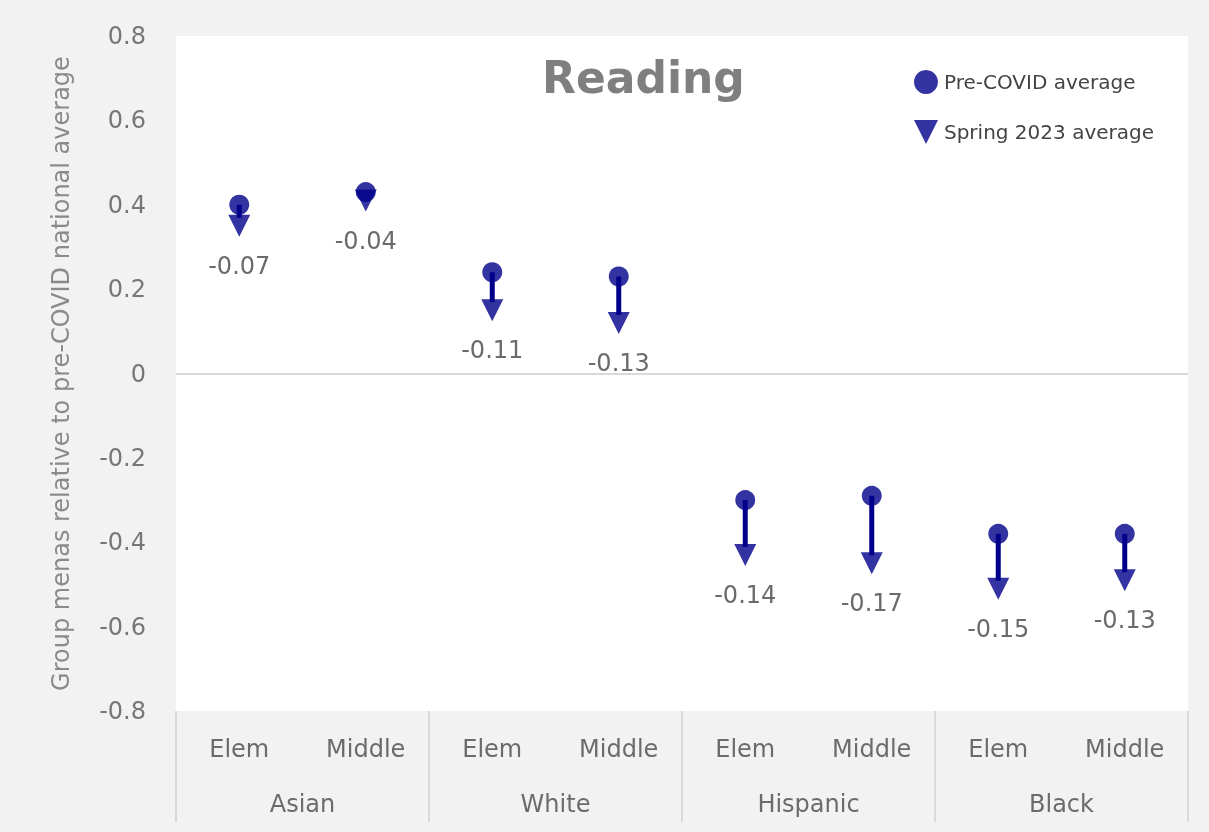 This screenshot has height=832, width=1209. I want to click on annotation: -0.11, so click(492, 350).